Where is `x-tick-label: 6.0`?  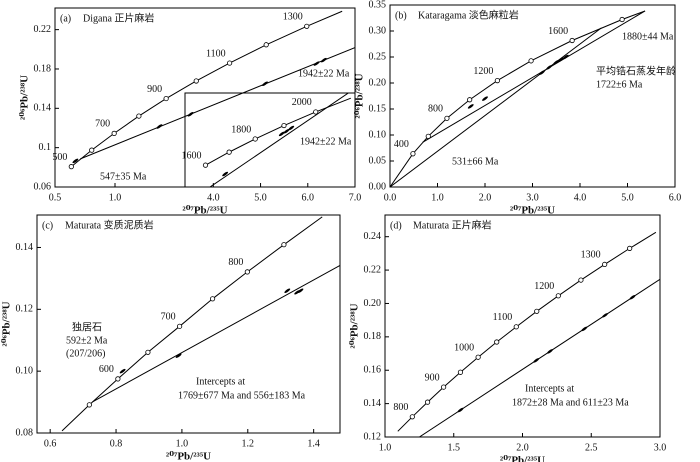
x-tick-label: 6.0 is located at coordinates (675, 197).